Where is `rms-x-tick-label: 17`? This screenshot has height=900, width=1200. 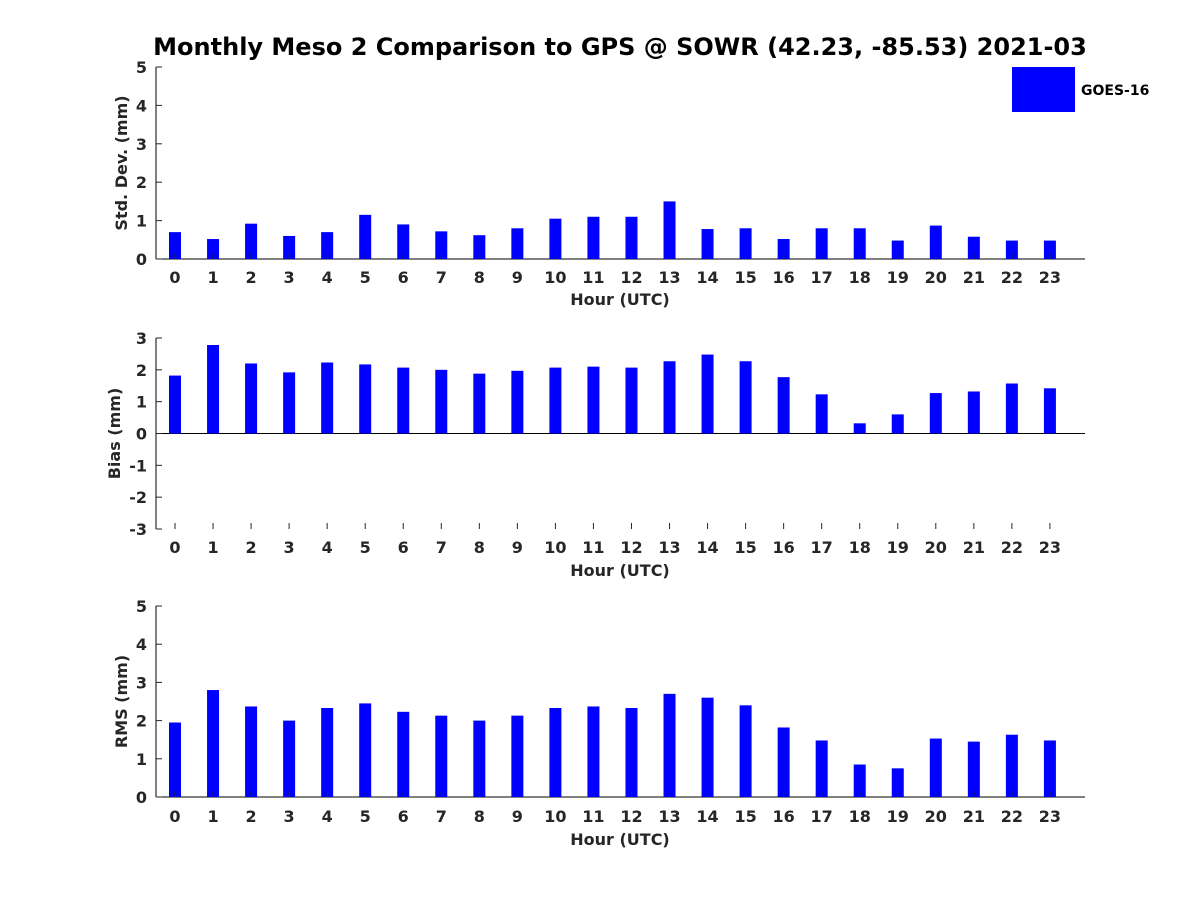 rms-x-tick-label: 17 is located at coordinates (822, 816).